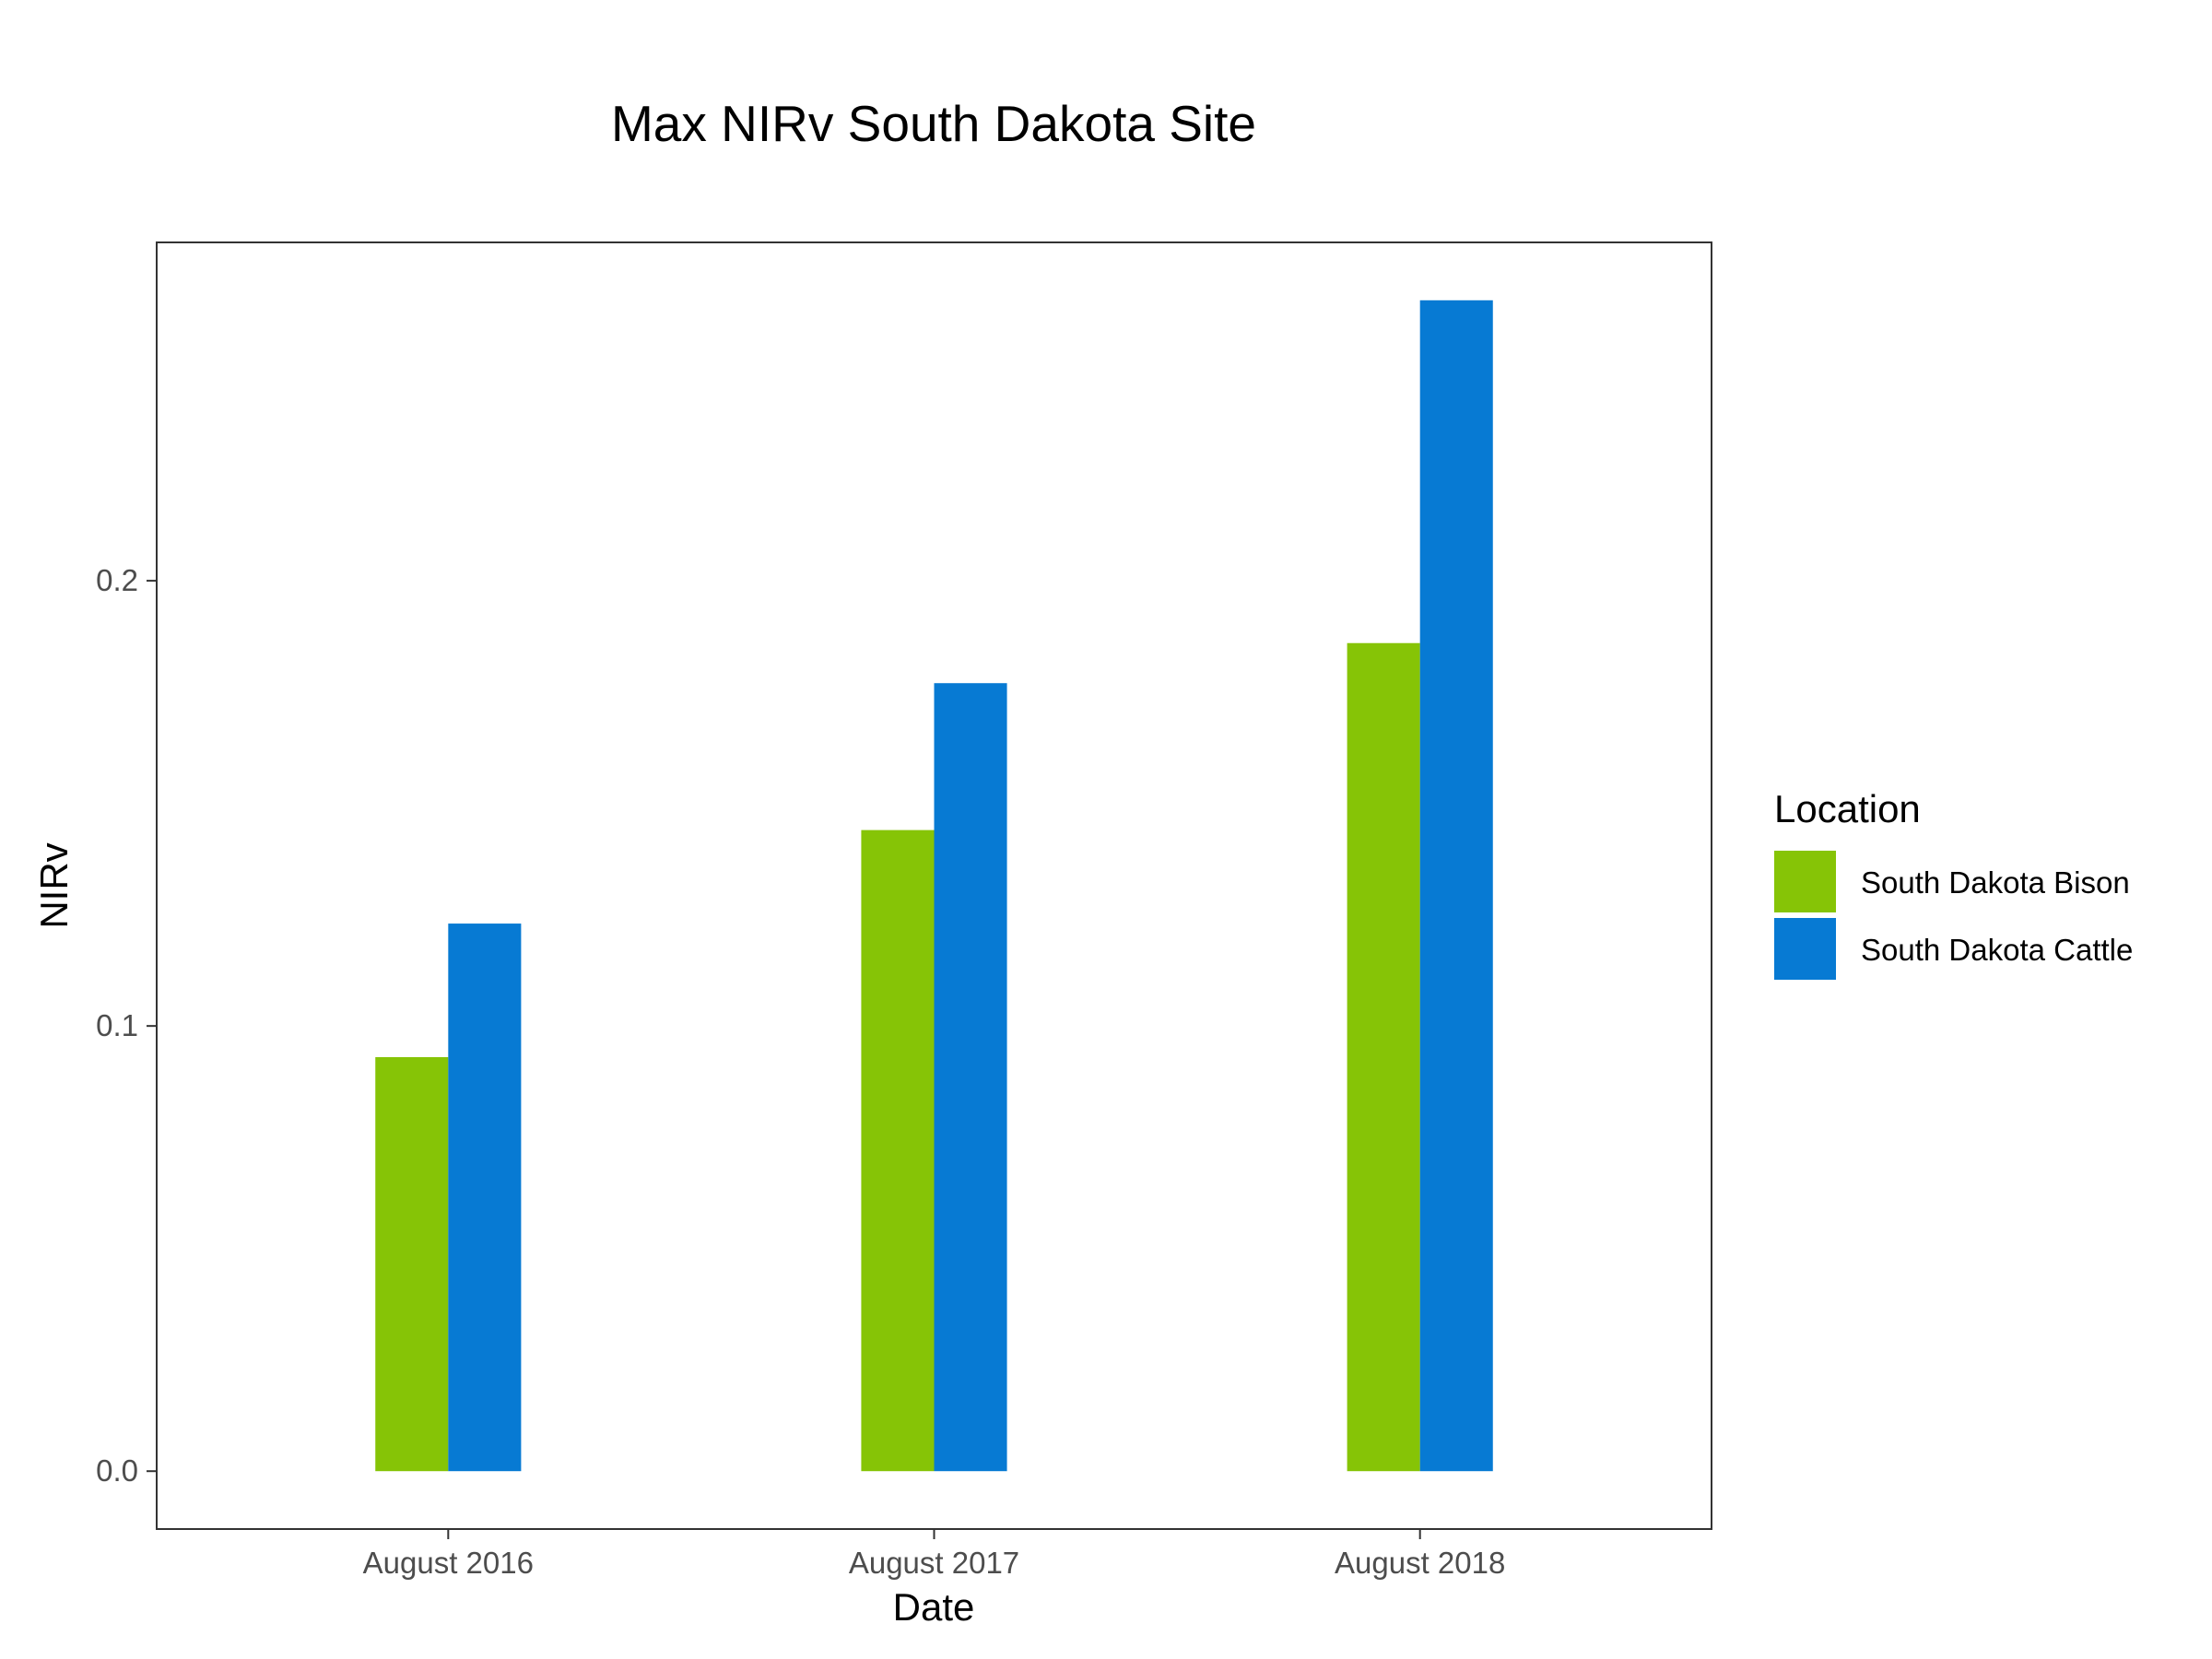 This screenshot has height=1659, width=2212. What do you see at coordinates (117, 1470) in the screenshot?
I see `y-tick-label: 0.0` at bounding box center [117, 1470].